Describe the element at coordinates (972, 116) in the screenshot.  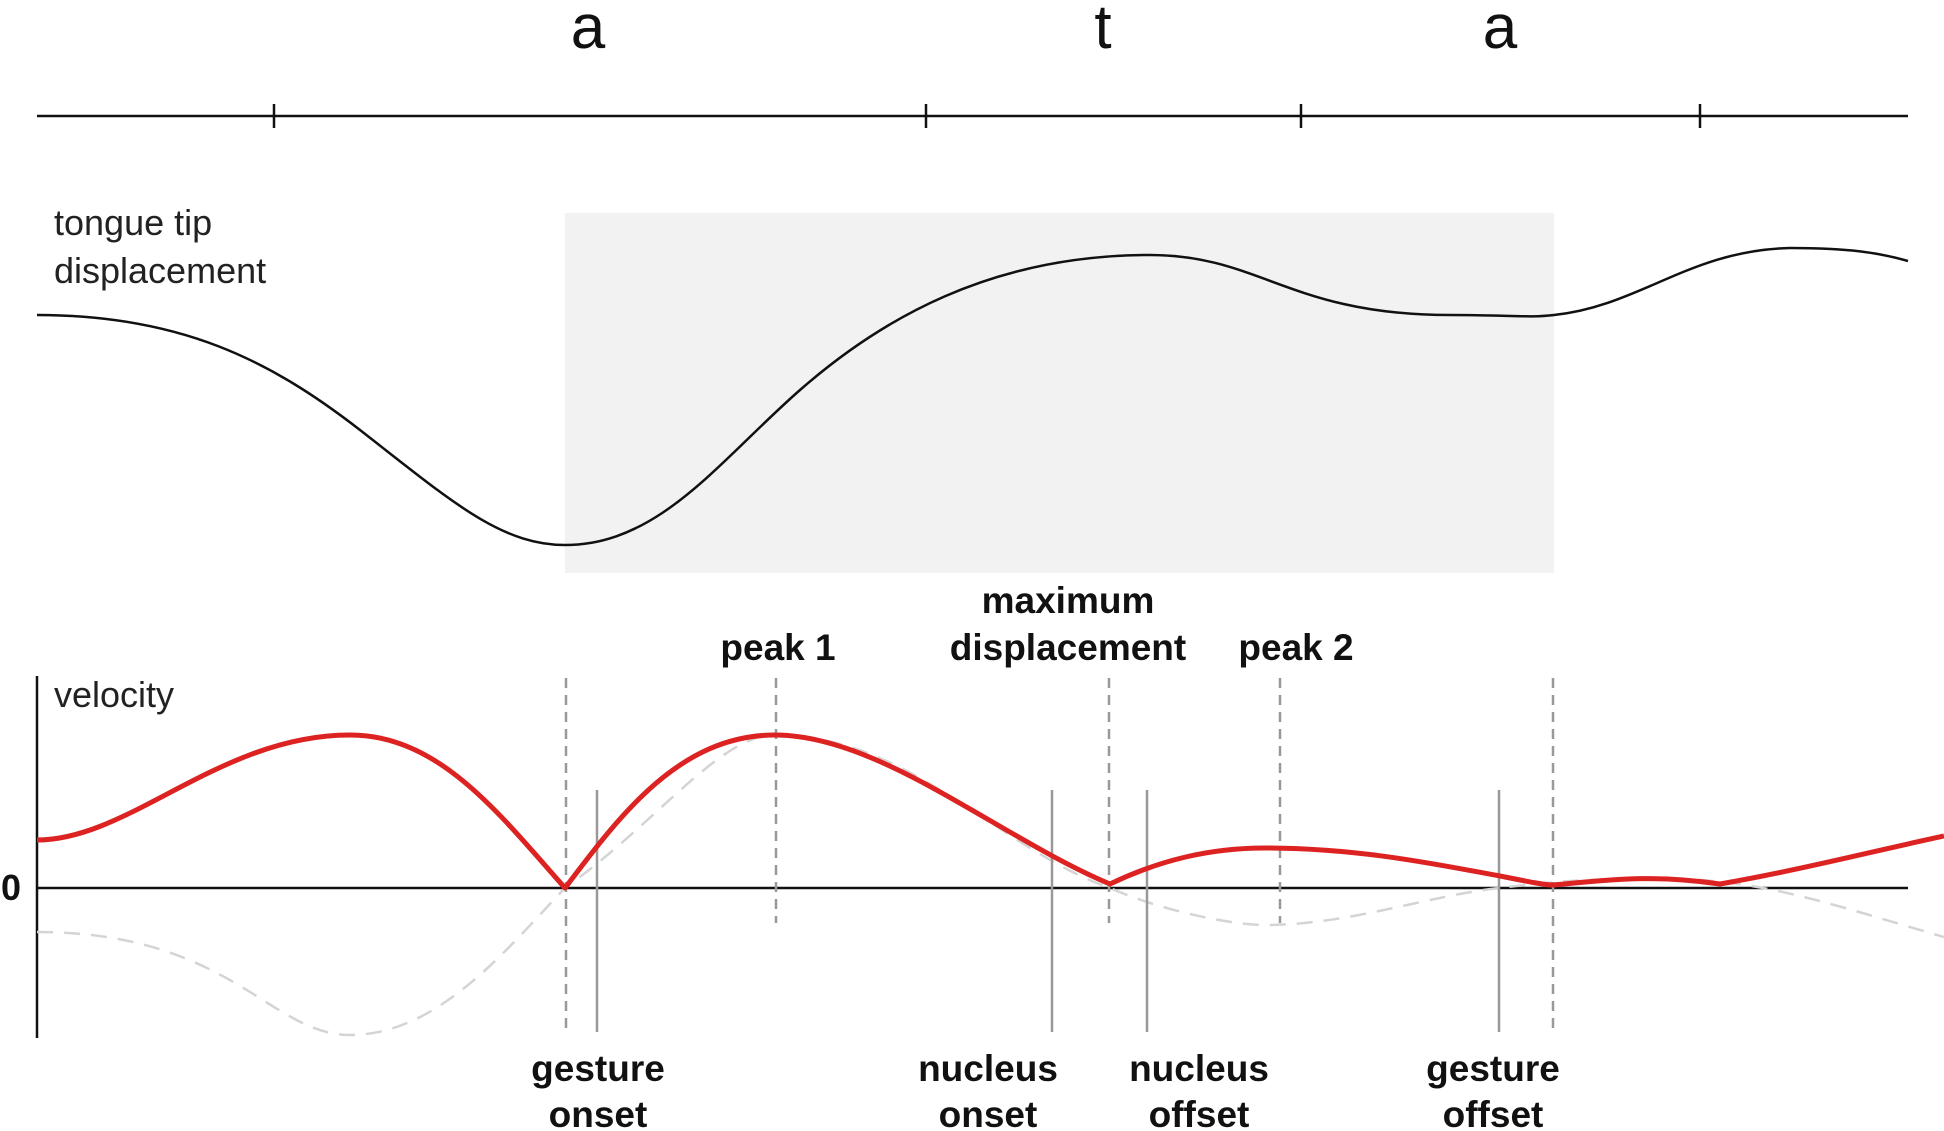
I see `segmentation-tier` at that location.